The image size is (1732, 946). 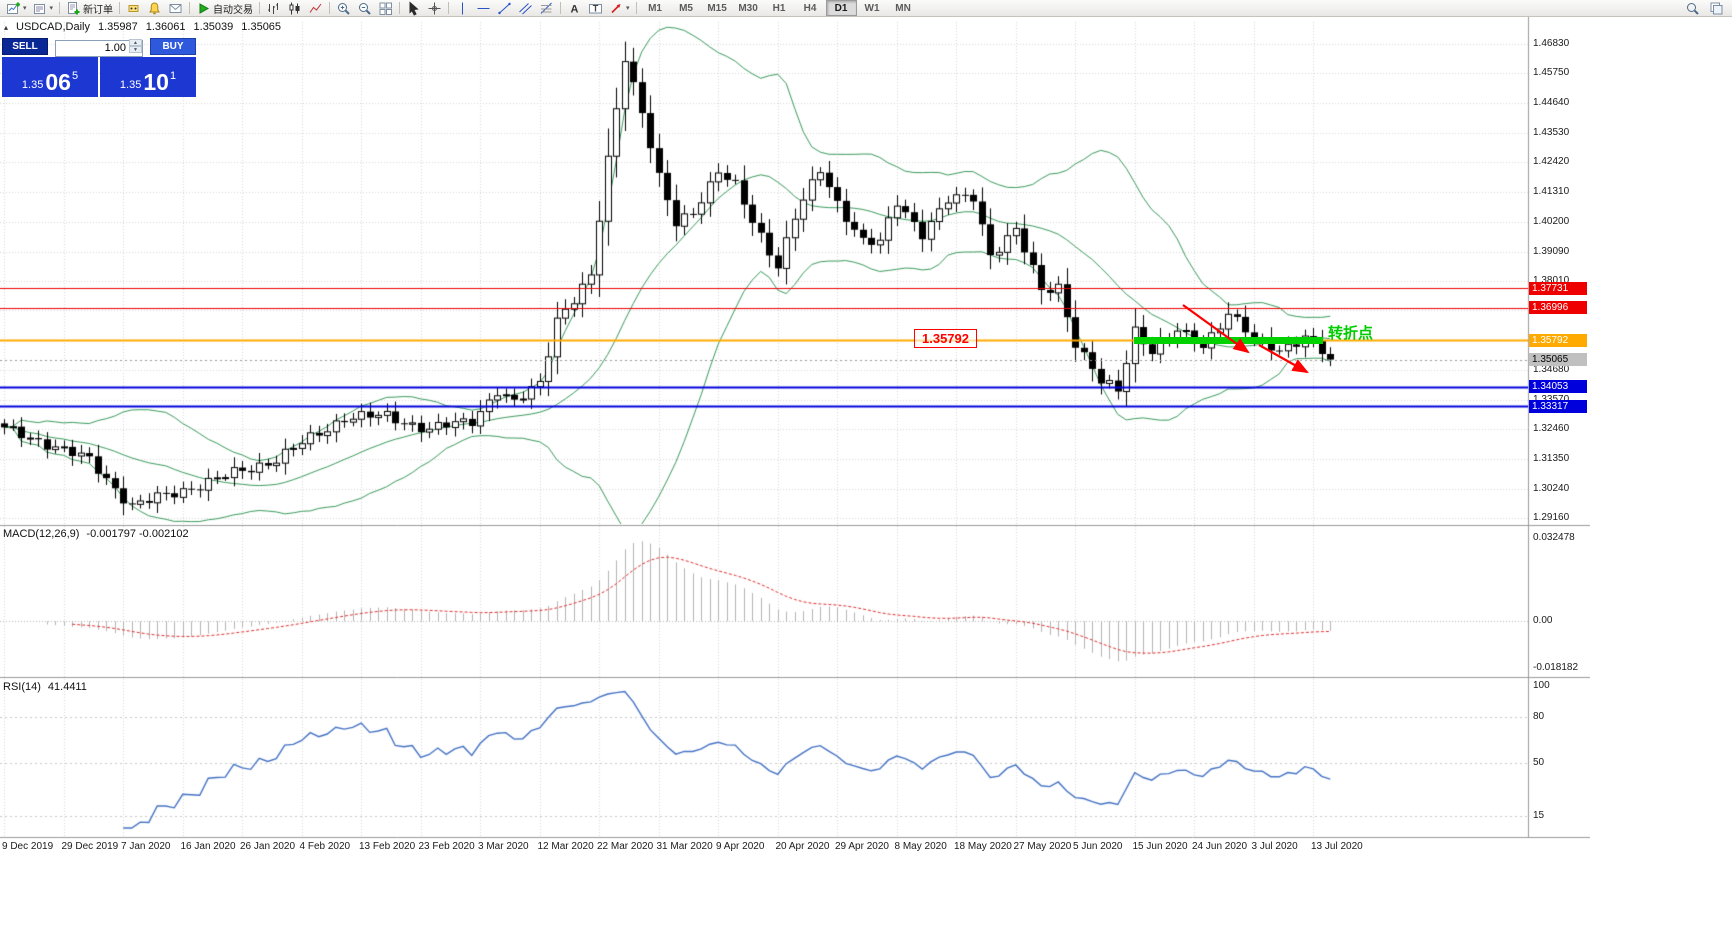 I want to click on x-axis-label: 26 Jan 2020, so click(x=268, y=846).